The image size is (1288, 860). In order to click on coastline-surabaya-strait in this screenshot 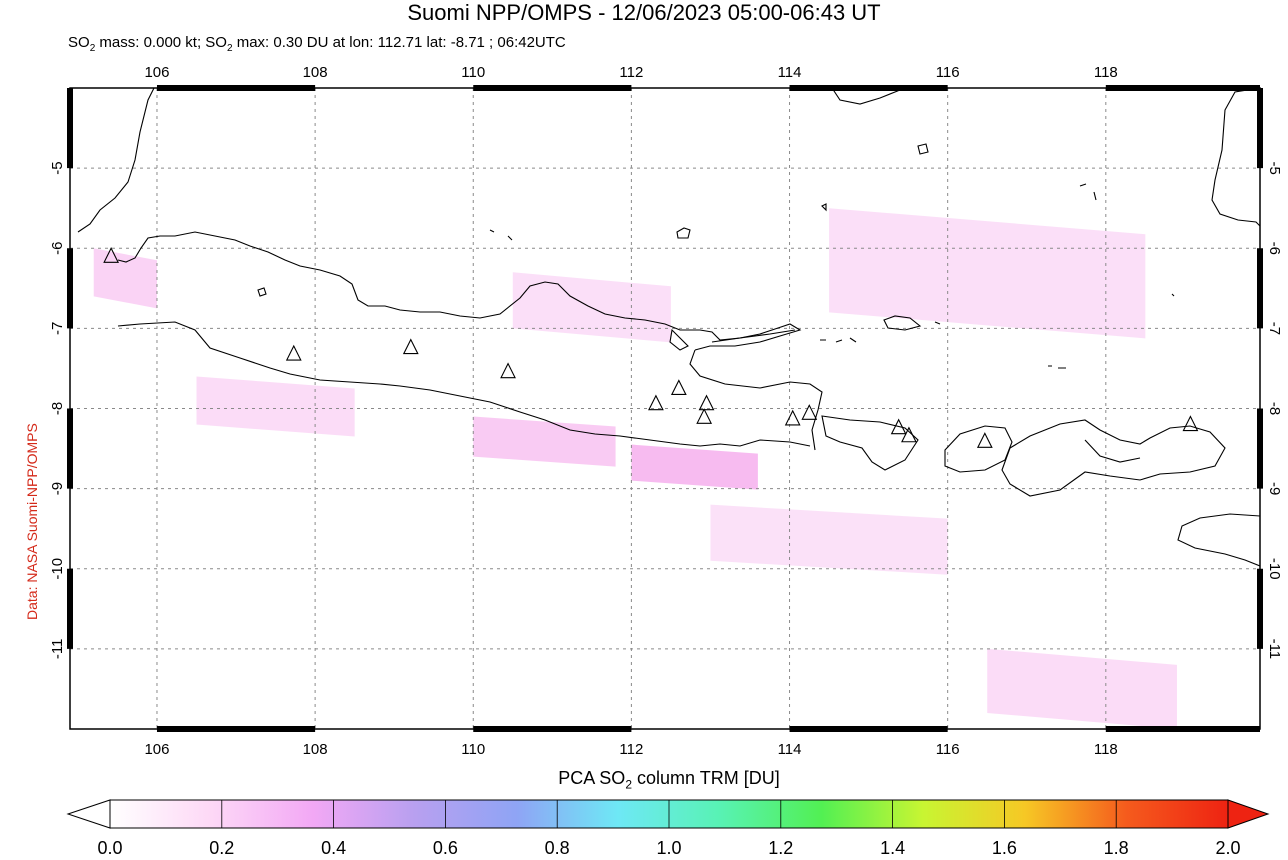, I will do `click(679, 339)`.